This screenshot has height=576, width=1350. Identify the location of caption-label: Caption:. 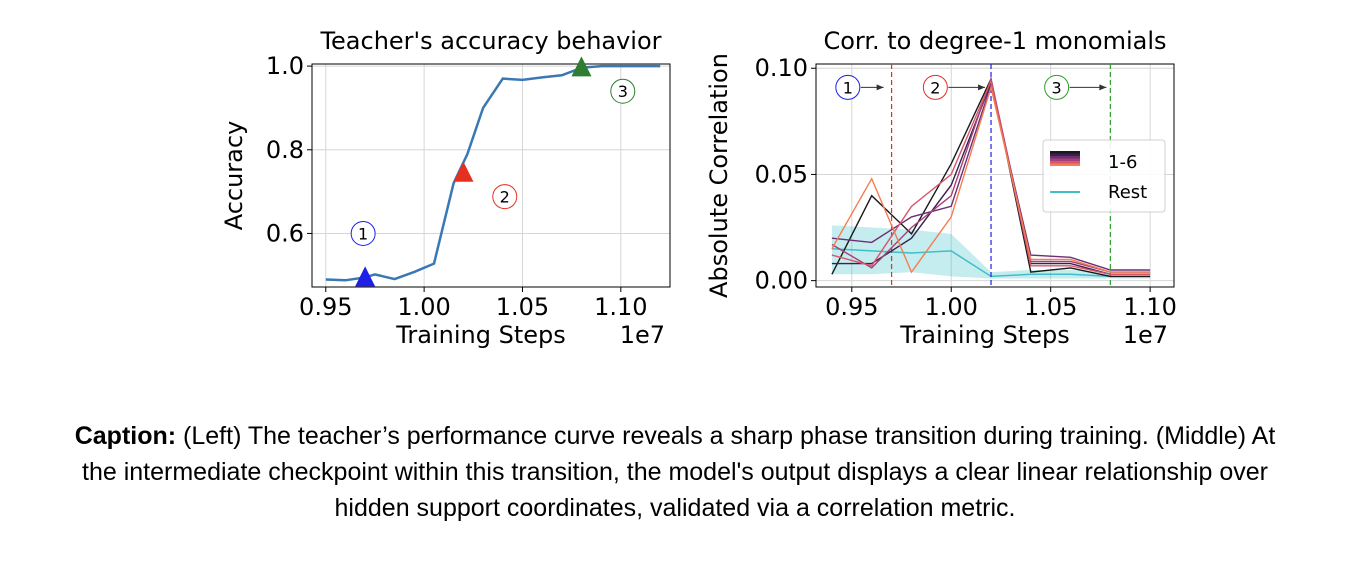
(125, 436).